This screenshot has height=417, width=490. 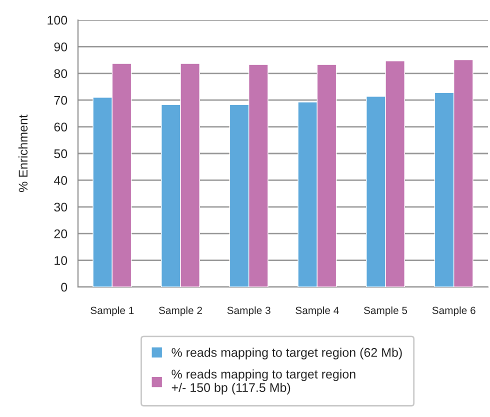 I want to click on x-tick-label: Sample 6, so click(x=454, y=311).